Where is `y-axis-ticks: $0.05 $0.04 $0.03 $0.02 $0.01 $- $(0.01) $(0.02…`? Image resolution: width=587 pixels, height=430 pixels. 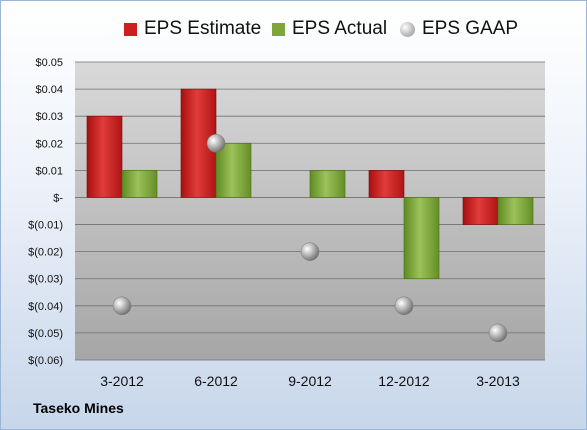
y-axis-ticks: $0.05 $0.04 $0.03 $0.02 $0.01 $- $(0.01) $(0.02… is located at coordinates (45, 212).